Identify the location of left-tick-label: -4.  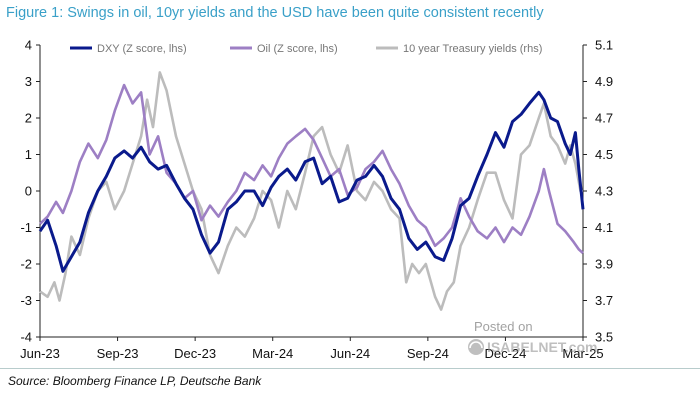
(26, 337).